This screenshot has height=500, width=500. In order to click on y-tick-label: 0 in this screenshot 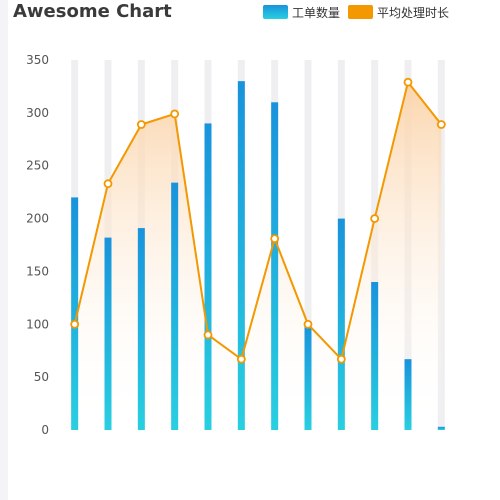, I will do `click(45, 430)`.